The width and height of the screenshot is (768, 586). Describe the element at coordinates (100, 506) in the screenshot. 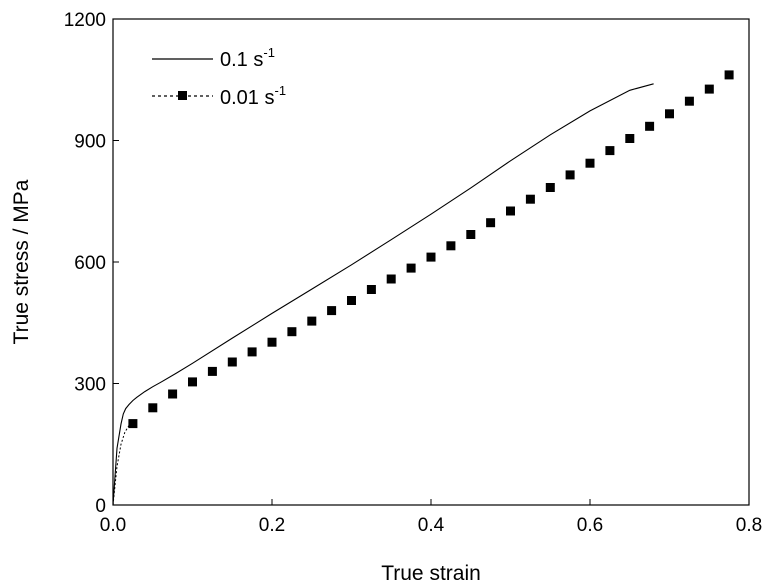

I see `y-tick-label: 0` at that location.